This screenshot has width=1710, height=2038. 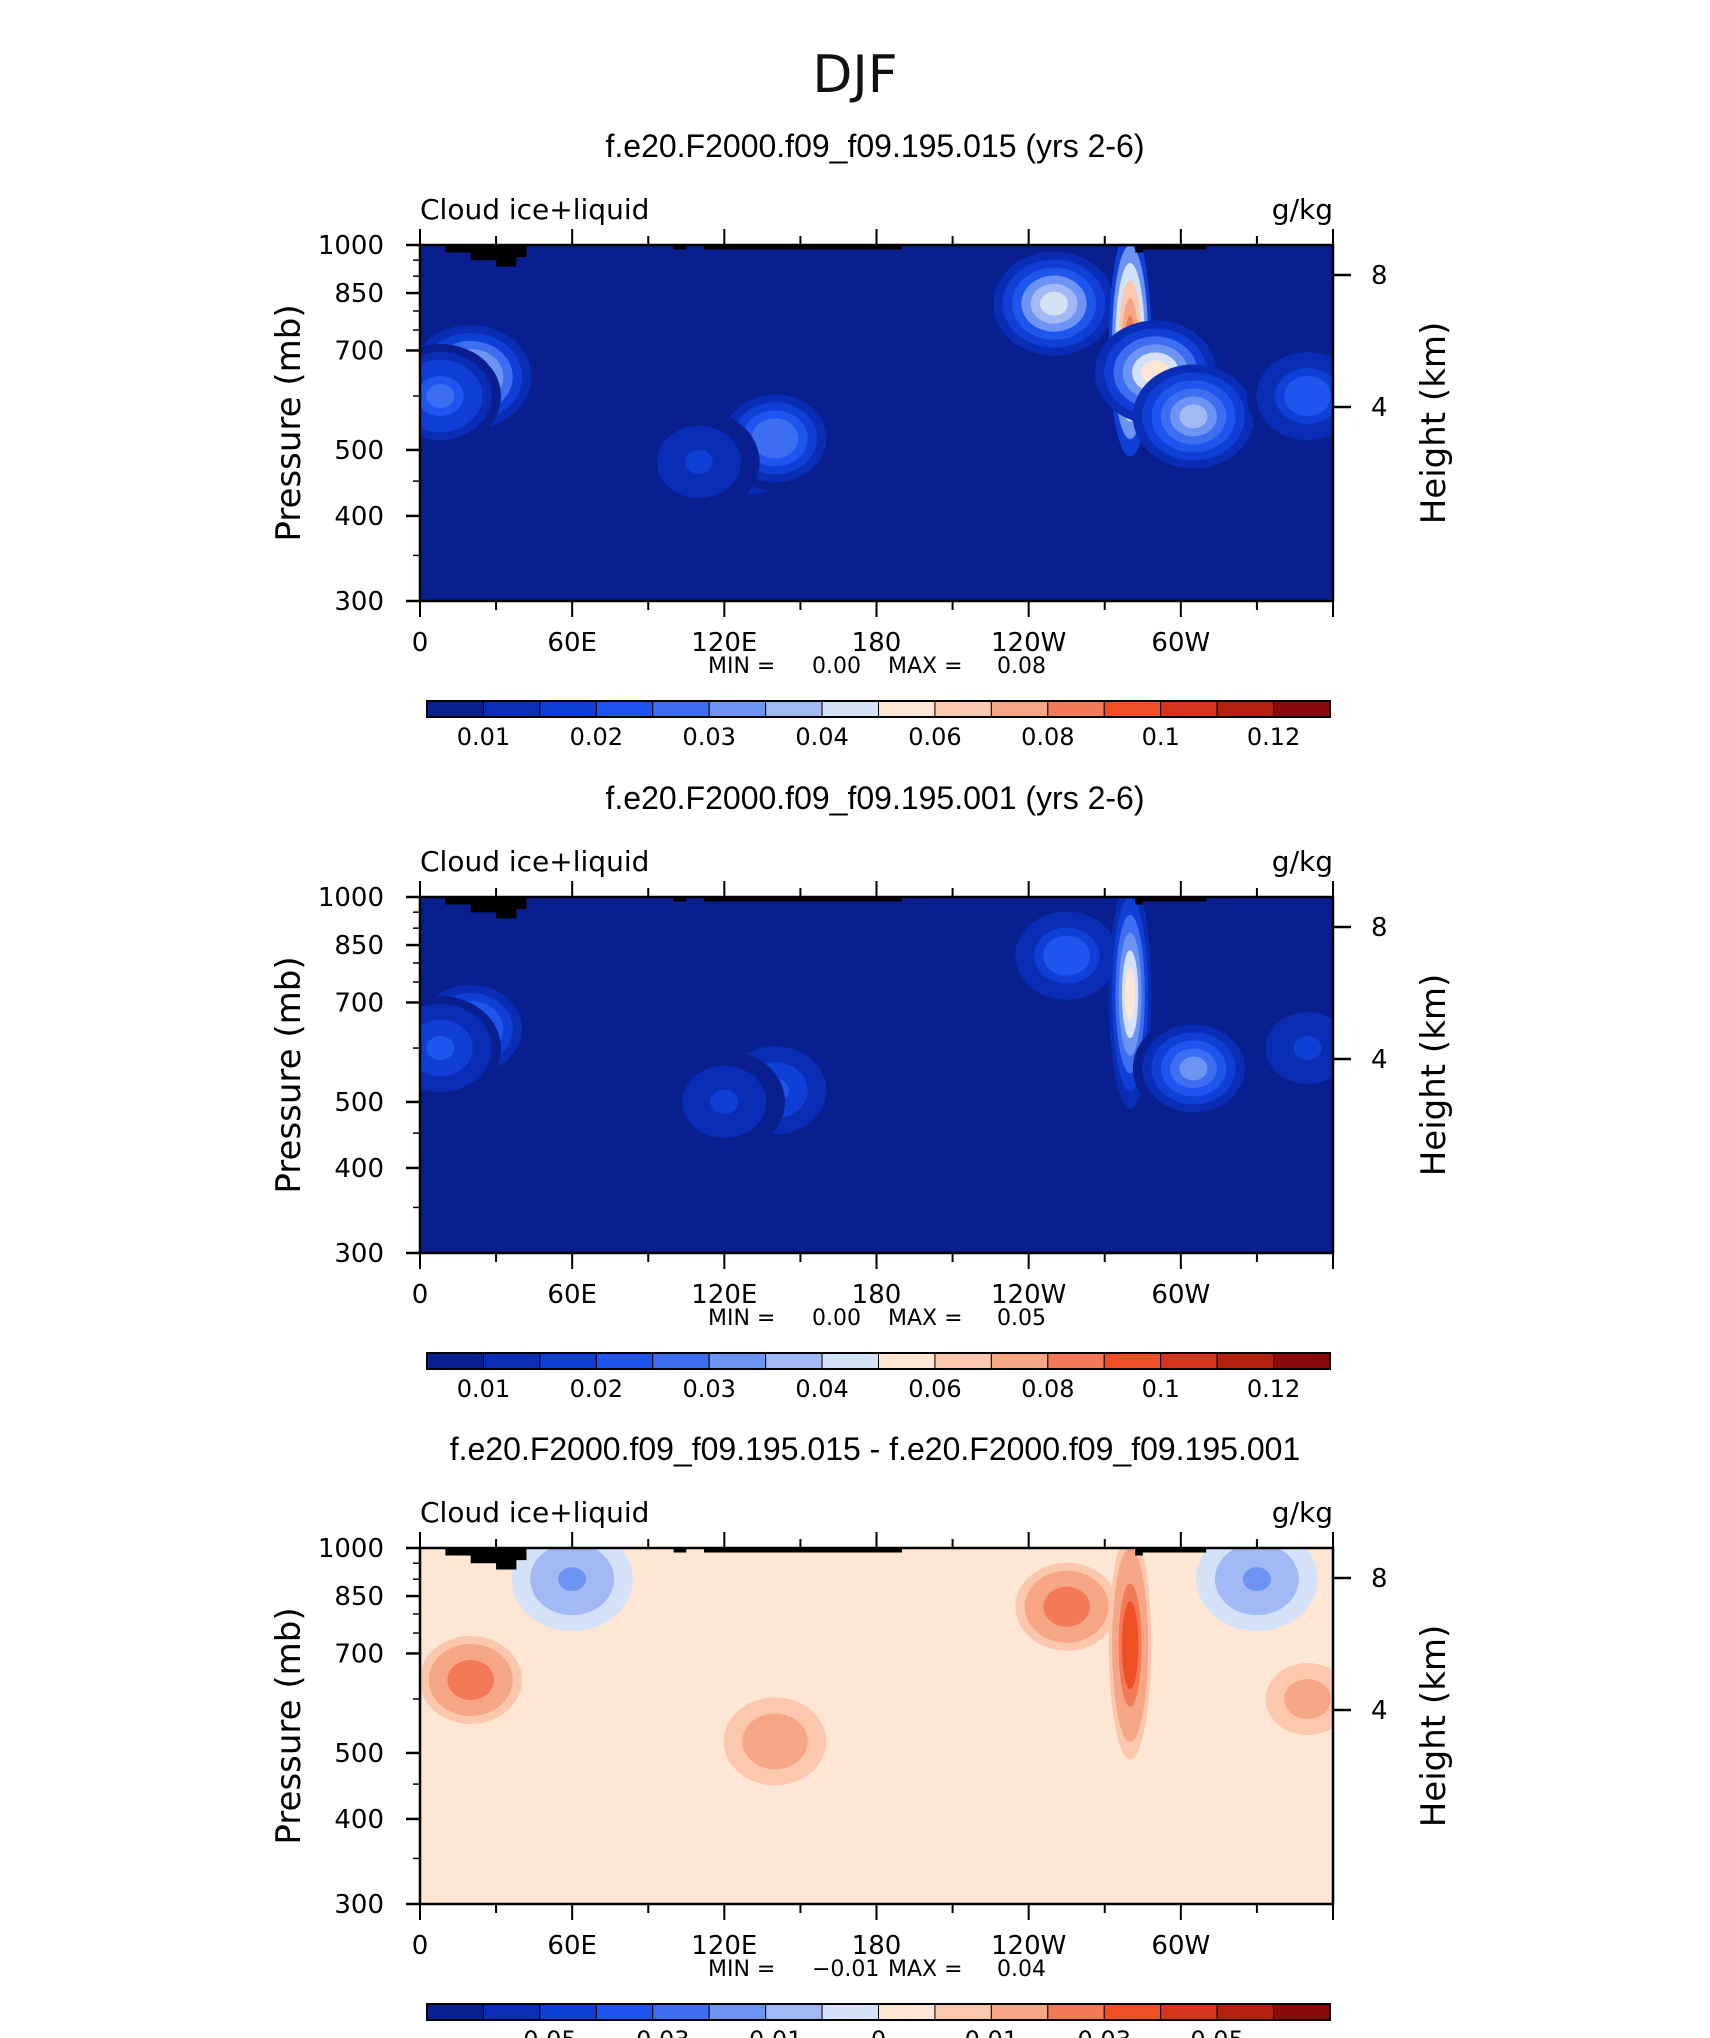 What do you see at coordinates (874, 146) in the screenshot?
I see `panel-title: f.e20.F2000.f09_f09.195.015 (yrs 2-6)` at bounding box center [874, 146].